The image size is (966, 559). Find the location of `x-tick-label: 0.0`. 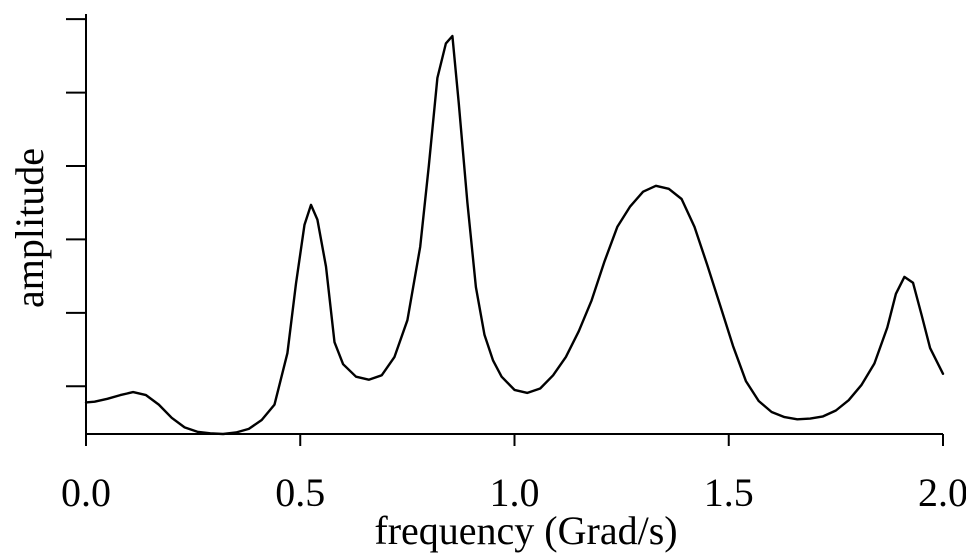

x-tick-label: 0.0 is located at coordinates (86, 492).